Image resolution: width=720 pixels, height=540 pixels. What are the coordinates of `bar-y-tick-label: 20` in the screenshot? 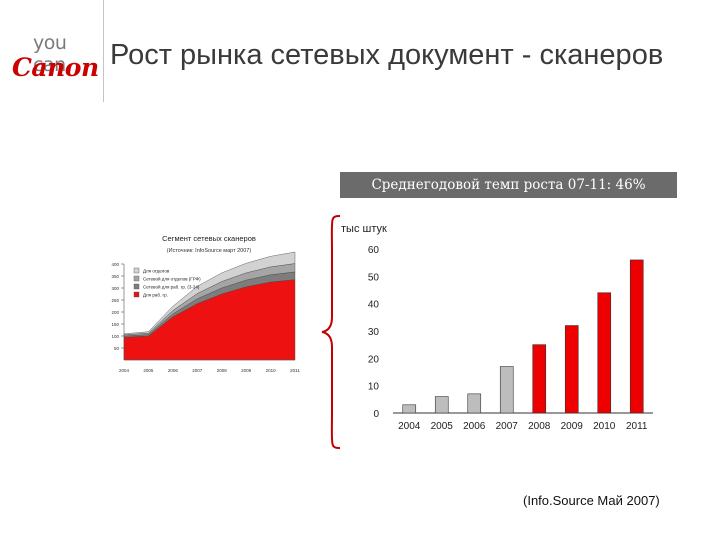 It's located at (374, 359).